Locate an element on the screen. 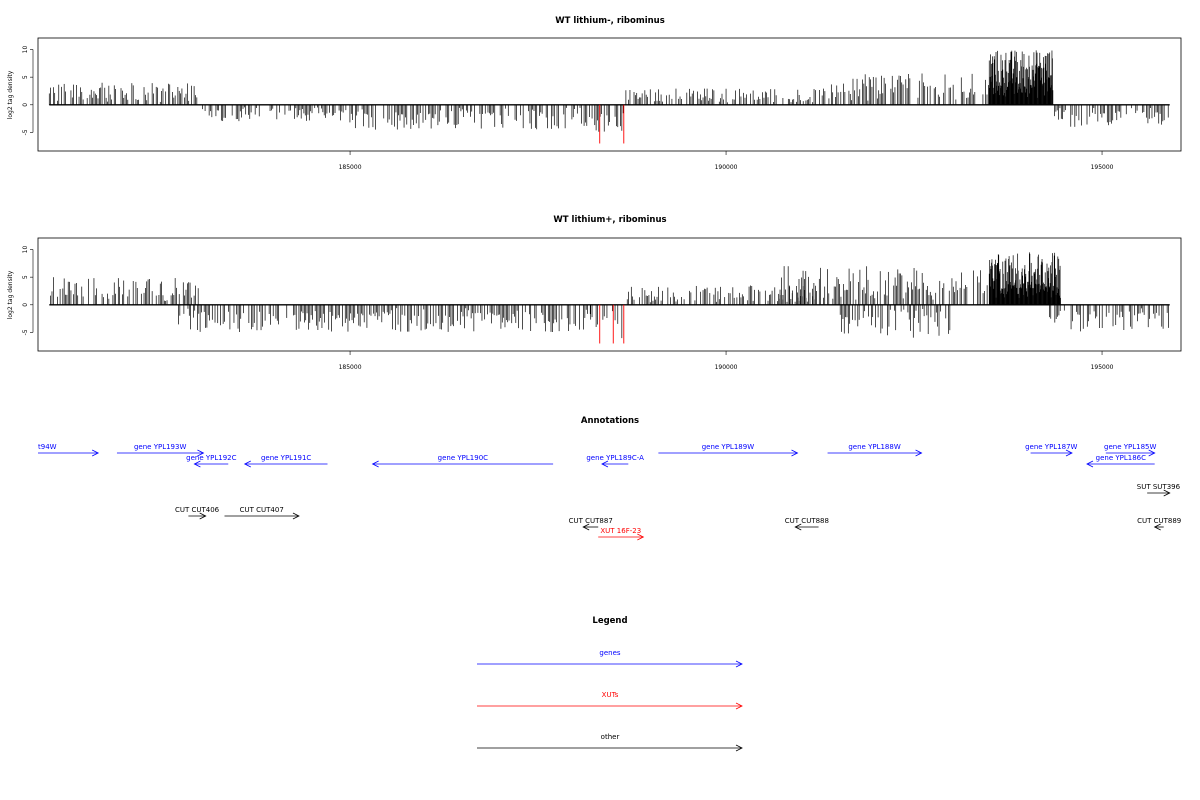 The image size is (1200, 800). annotation-feature: CUT CUT407 is located at coordinates (262, 513).